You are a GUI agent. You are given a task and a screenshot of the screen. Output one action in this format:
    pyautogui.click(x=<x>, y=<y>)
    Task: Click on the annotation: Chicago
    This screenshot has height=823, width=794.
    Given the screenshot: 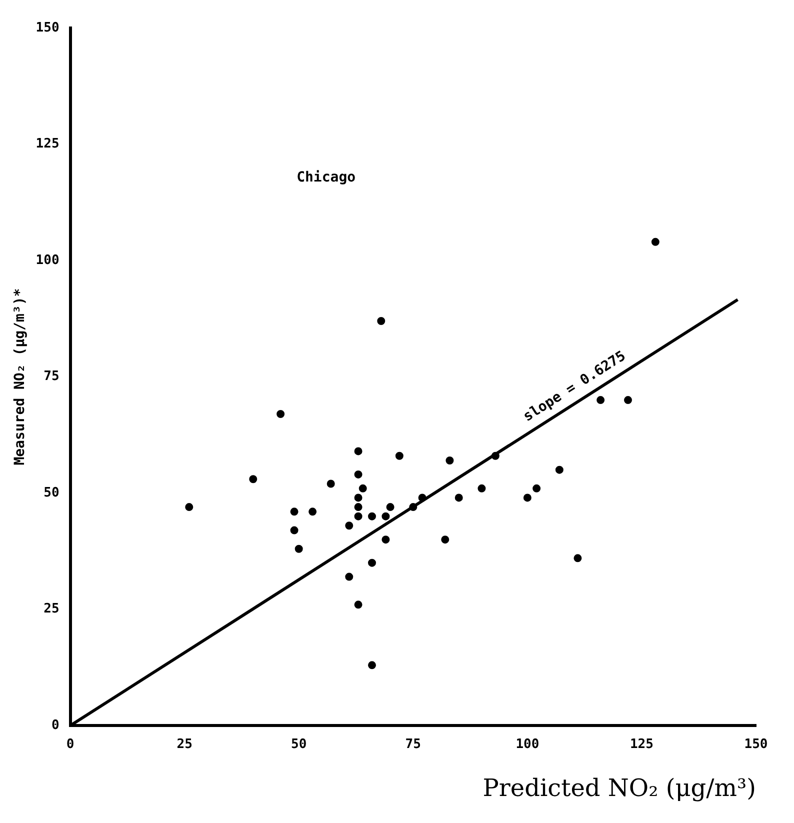 What is the action you would take?
    pyautogui.click(x=326, y=177)
    